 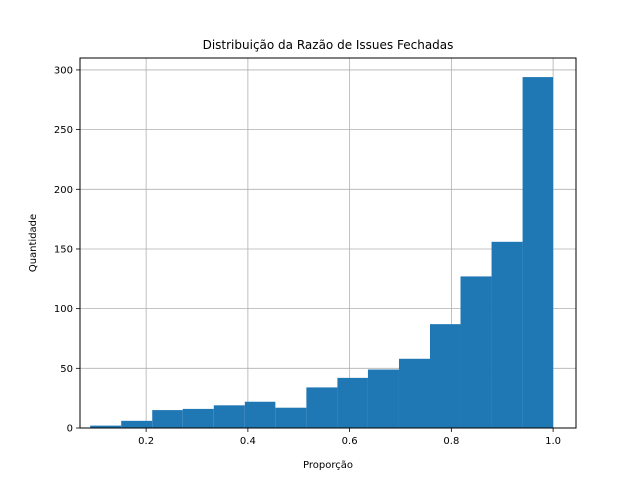 What do you see at coordinates (451, 441) in the screenshot?
I see `x-tick-label-3: 0.8` at bounding box center [451, 441].